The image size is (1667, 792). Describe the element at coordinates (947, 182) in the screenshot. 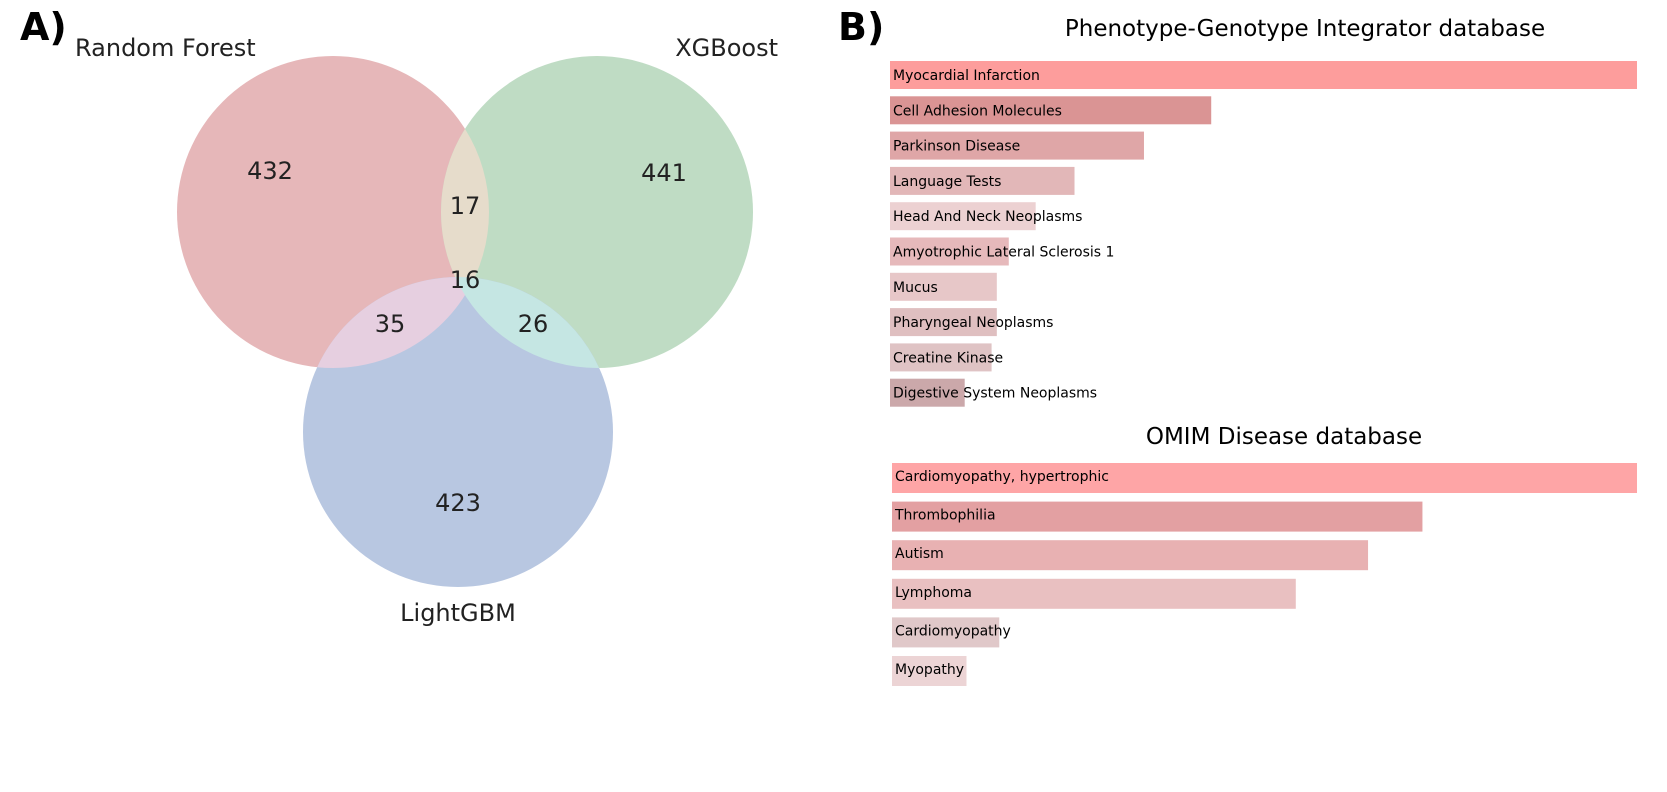

I see `pgi-bar-label: Language Tests` at that location.